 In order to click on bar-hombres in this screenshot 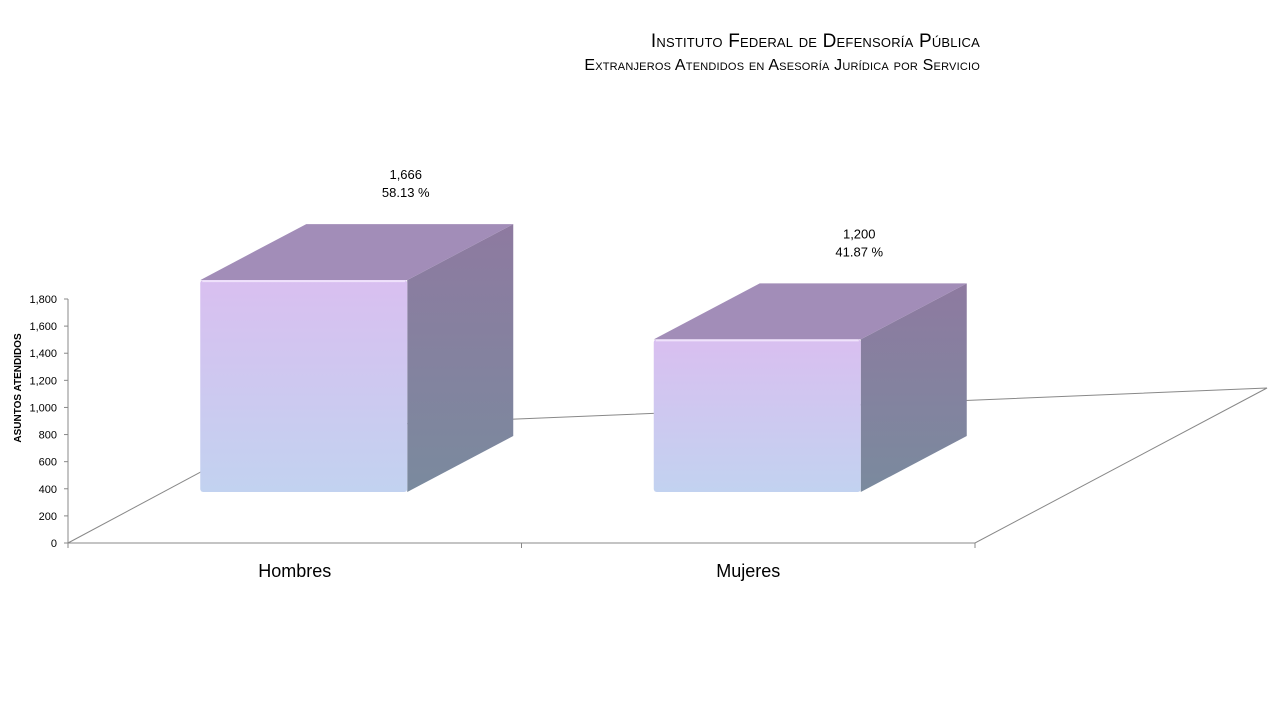, I will do `click(357, 358)`.